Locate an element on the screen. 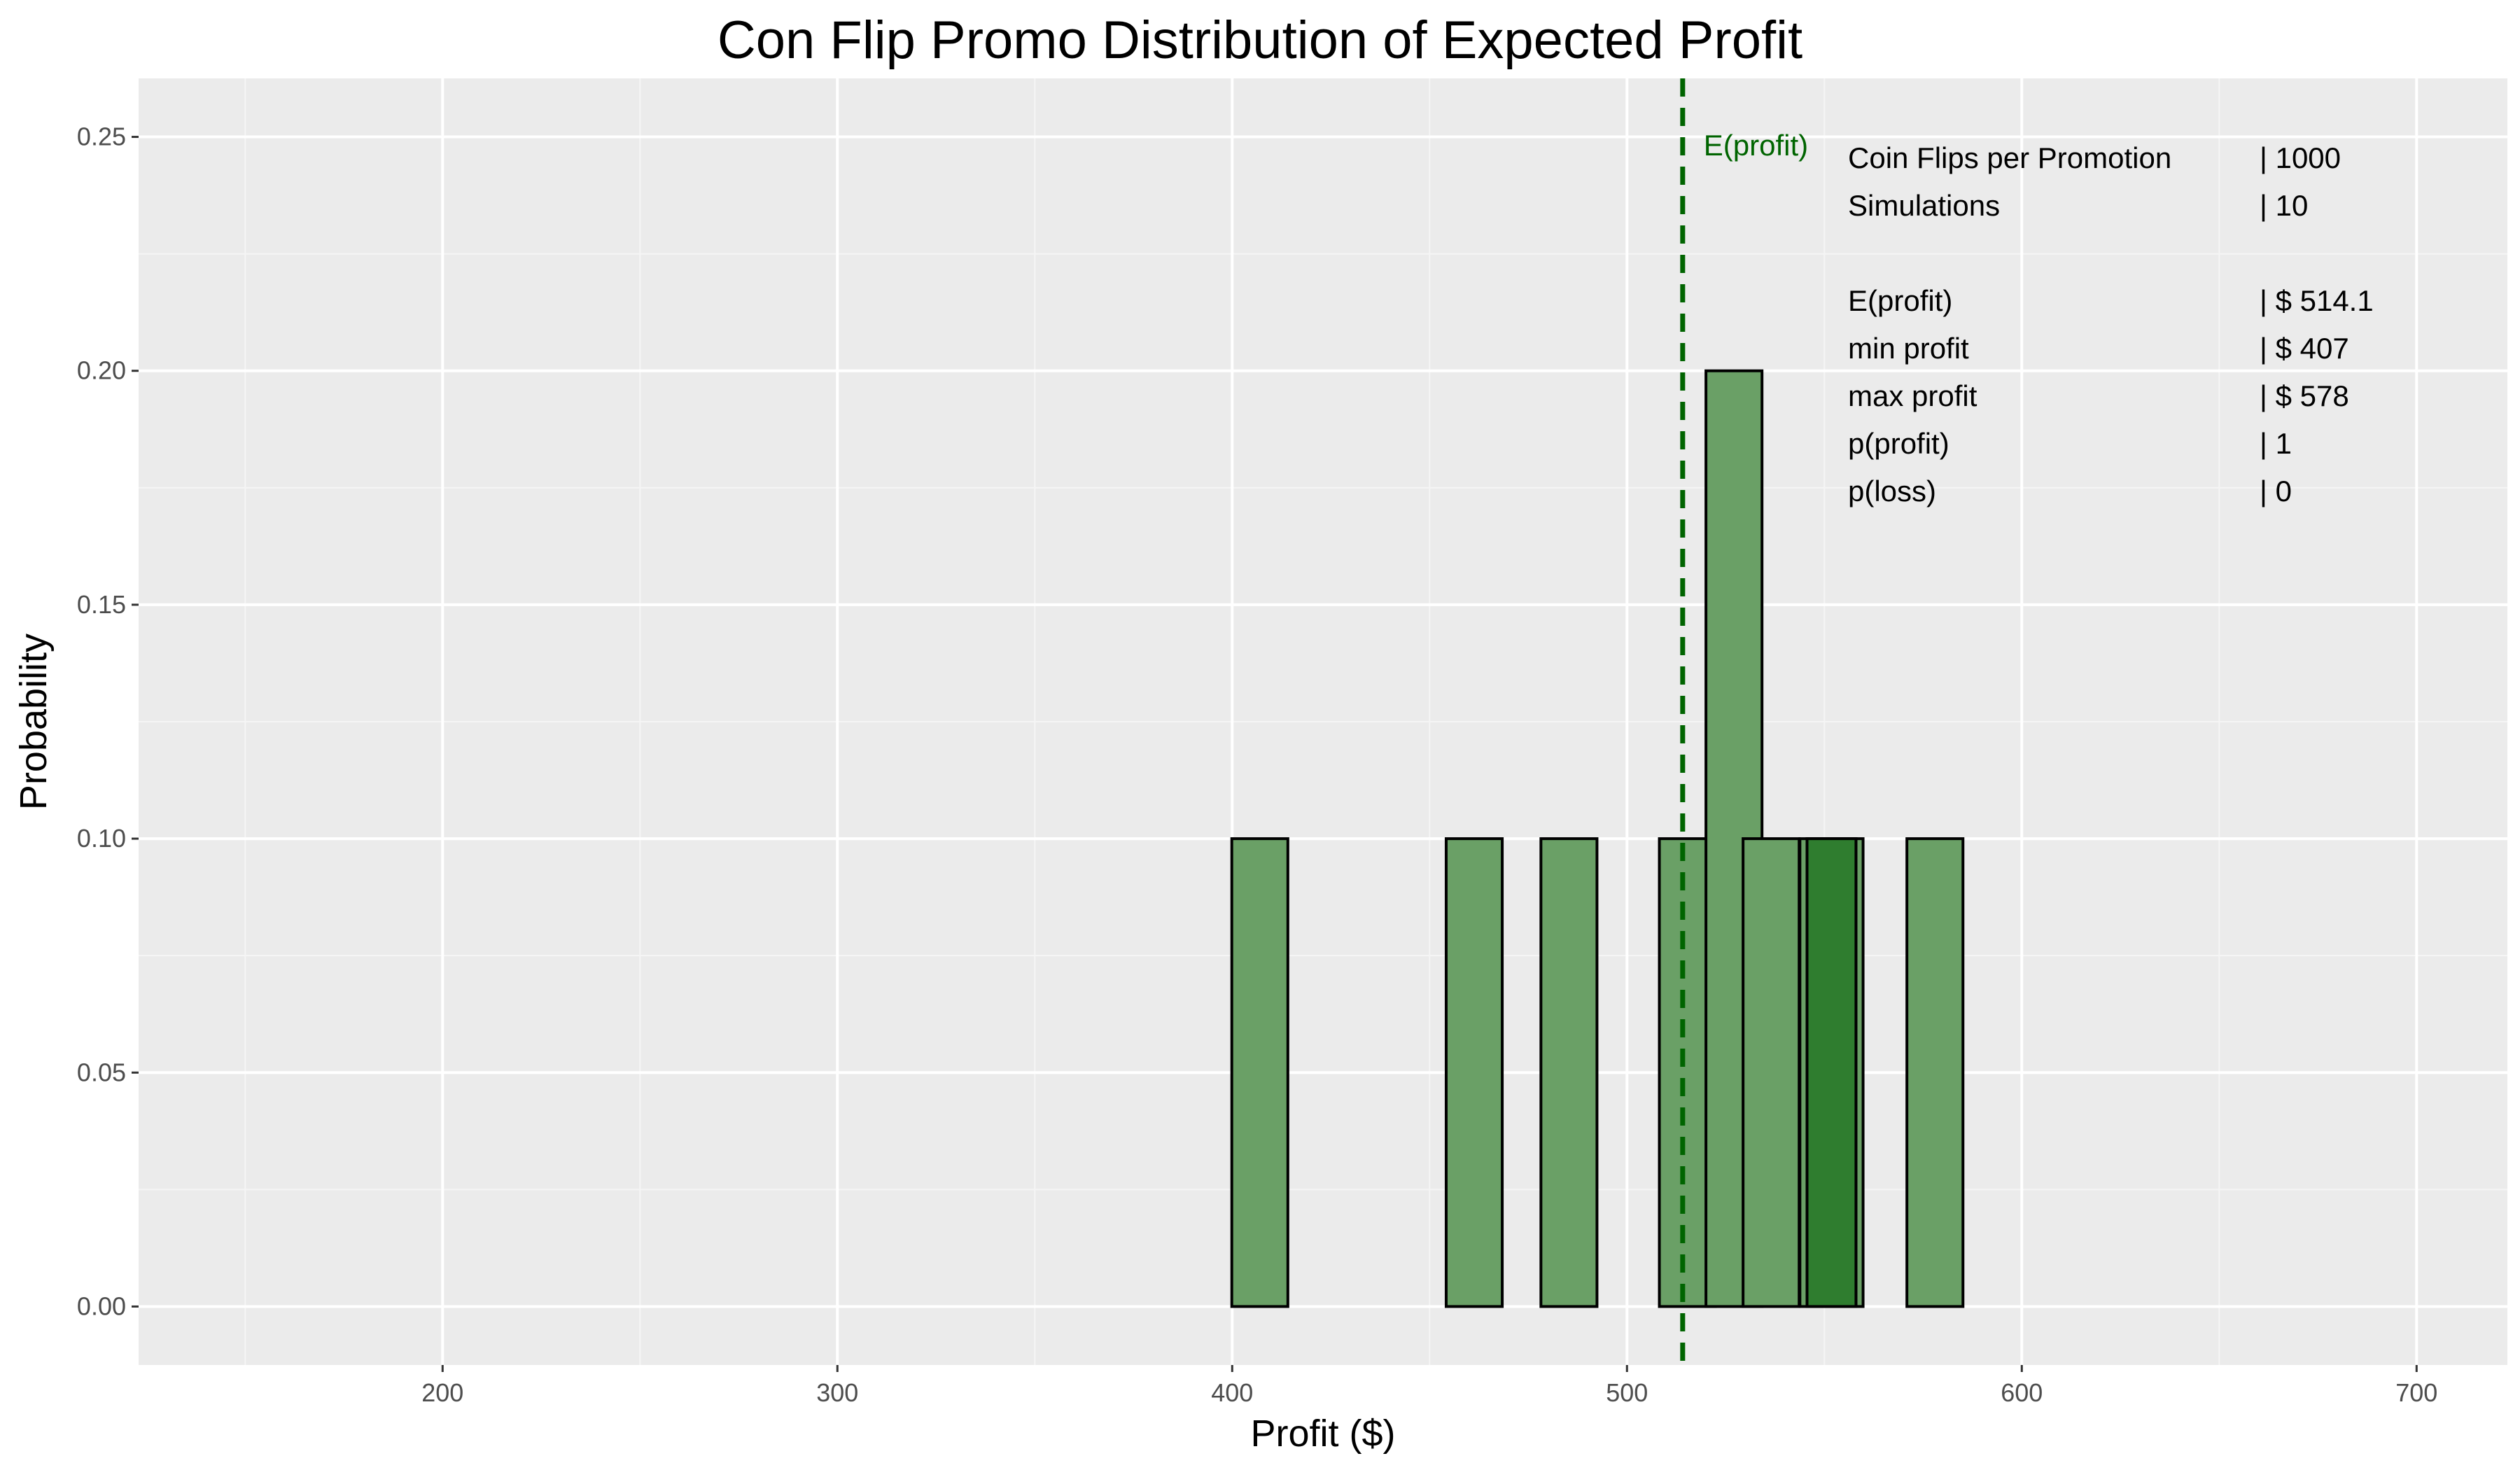 This screenshot has height=1470, width=2520. info-row-label: Simulations is located at coordinates (1924, 205).